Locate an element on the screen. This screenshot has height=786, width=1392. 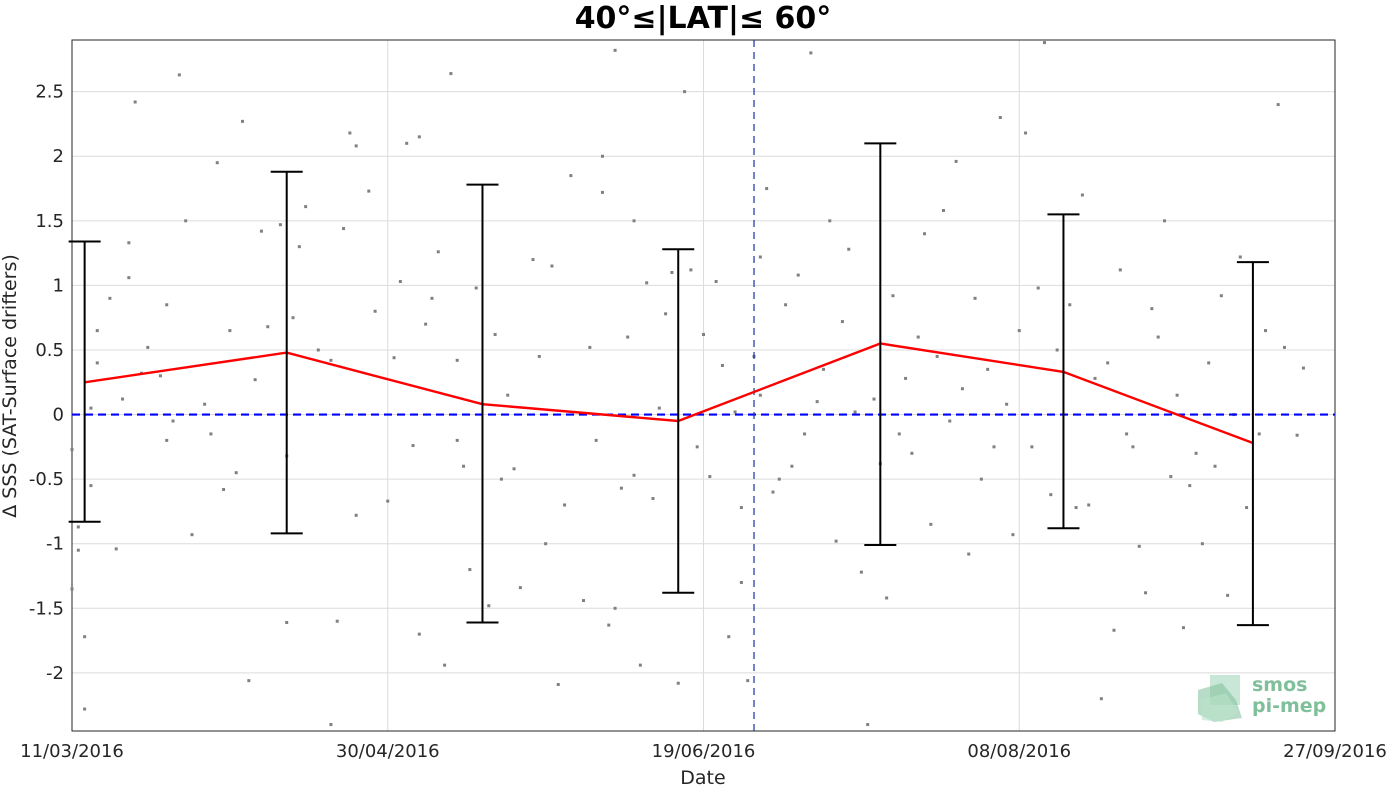
logo: smos pi-mep is located at coordinates (1262, 698).